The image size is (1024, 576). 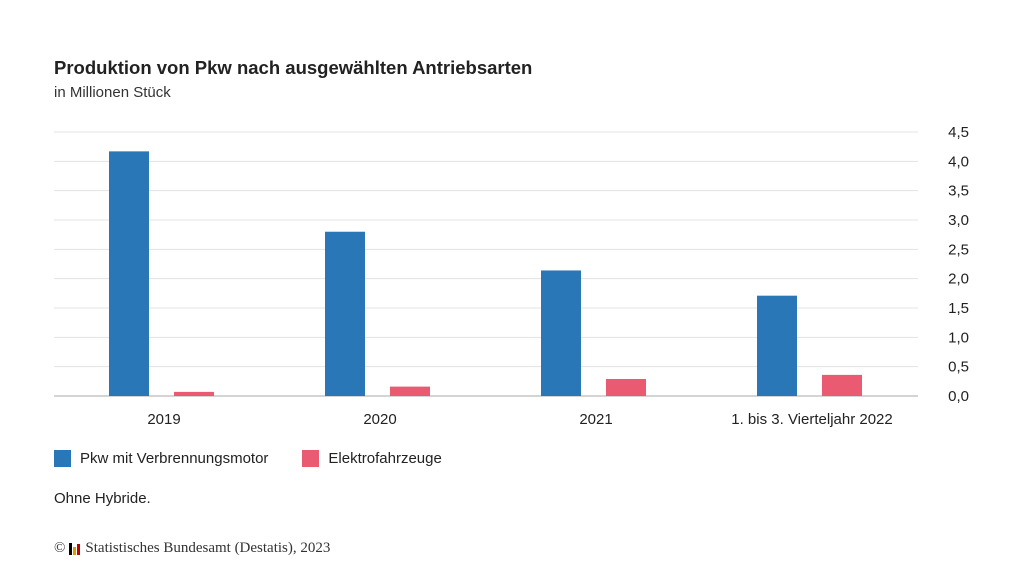 What do you see at coordinates (62, 458) in the screenshot?
I see `legend-swatch-verbrennungsmotor` at bounding box center [62, 458].